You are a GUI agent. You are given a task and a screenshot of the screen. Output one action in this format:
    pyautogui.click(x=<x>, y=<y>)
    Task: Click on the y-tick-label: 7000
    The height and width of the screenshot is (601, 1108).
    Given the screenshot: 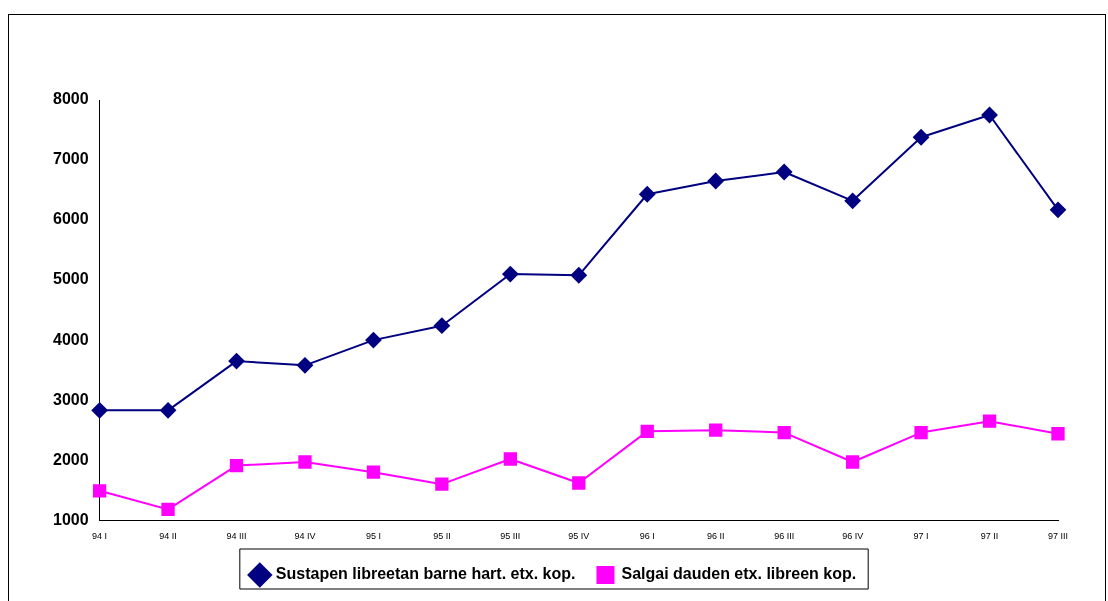 What is the action you would take?
    pyautogui.click(x=71, y=159)
    